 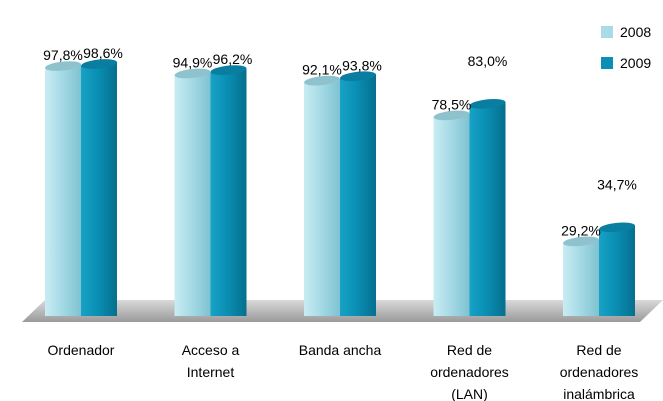 I want to click on category-label-3: (LAN), so click(x=469, y=393).